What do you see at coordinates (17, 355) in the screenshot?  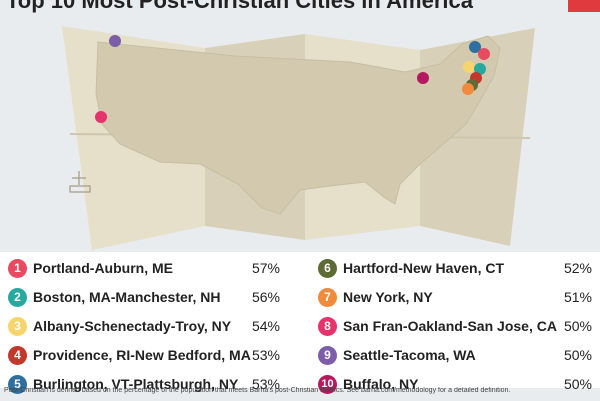 I see `rank-badge: 4` at bounding box center [17, 355].